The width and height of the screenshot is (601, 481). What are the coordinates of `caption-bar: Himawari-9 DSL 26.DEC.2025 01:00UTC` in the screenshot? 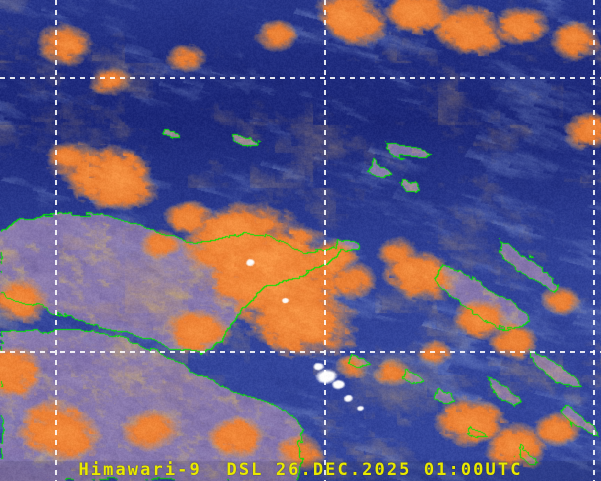 It's located at (300, 470).